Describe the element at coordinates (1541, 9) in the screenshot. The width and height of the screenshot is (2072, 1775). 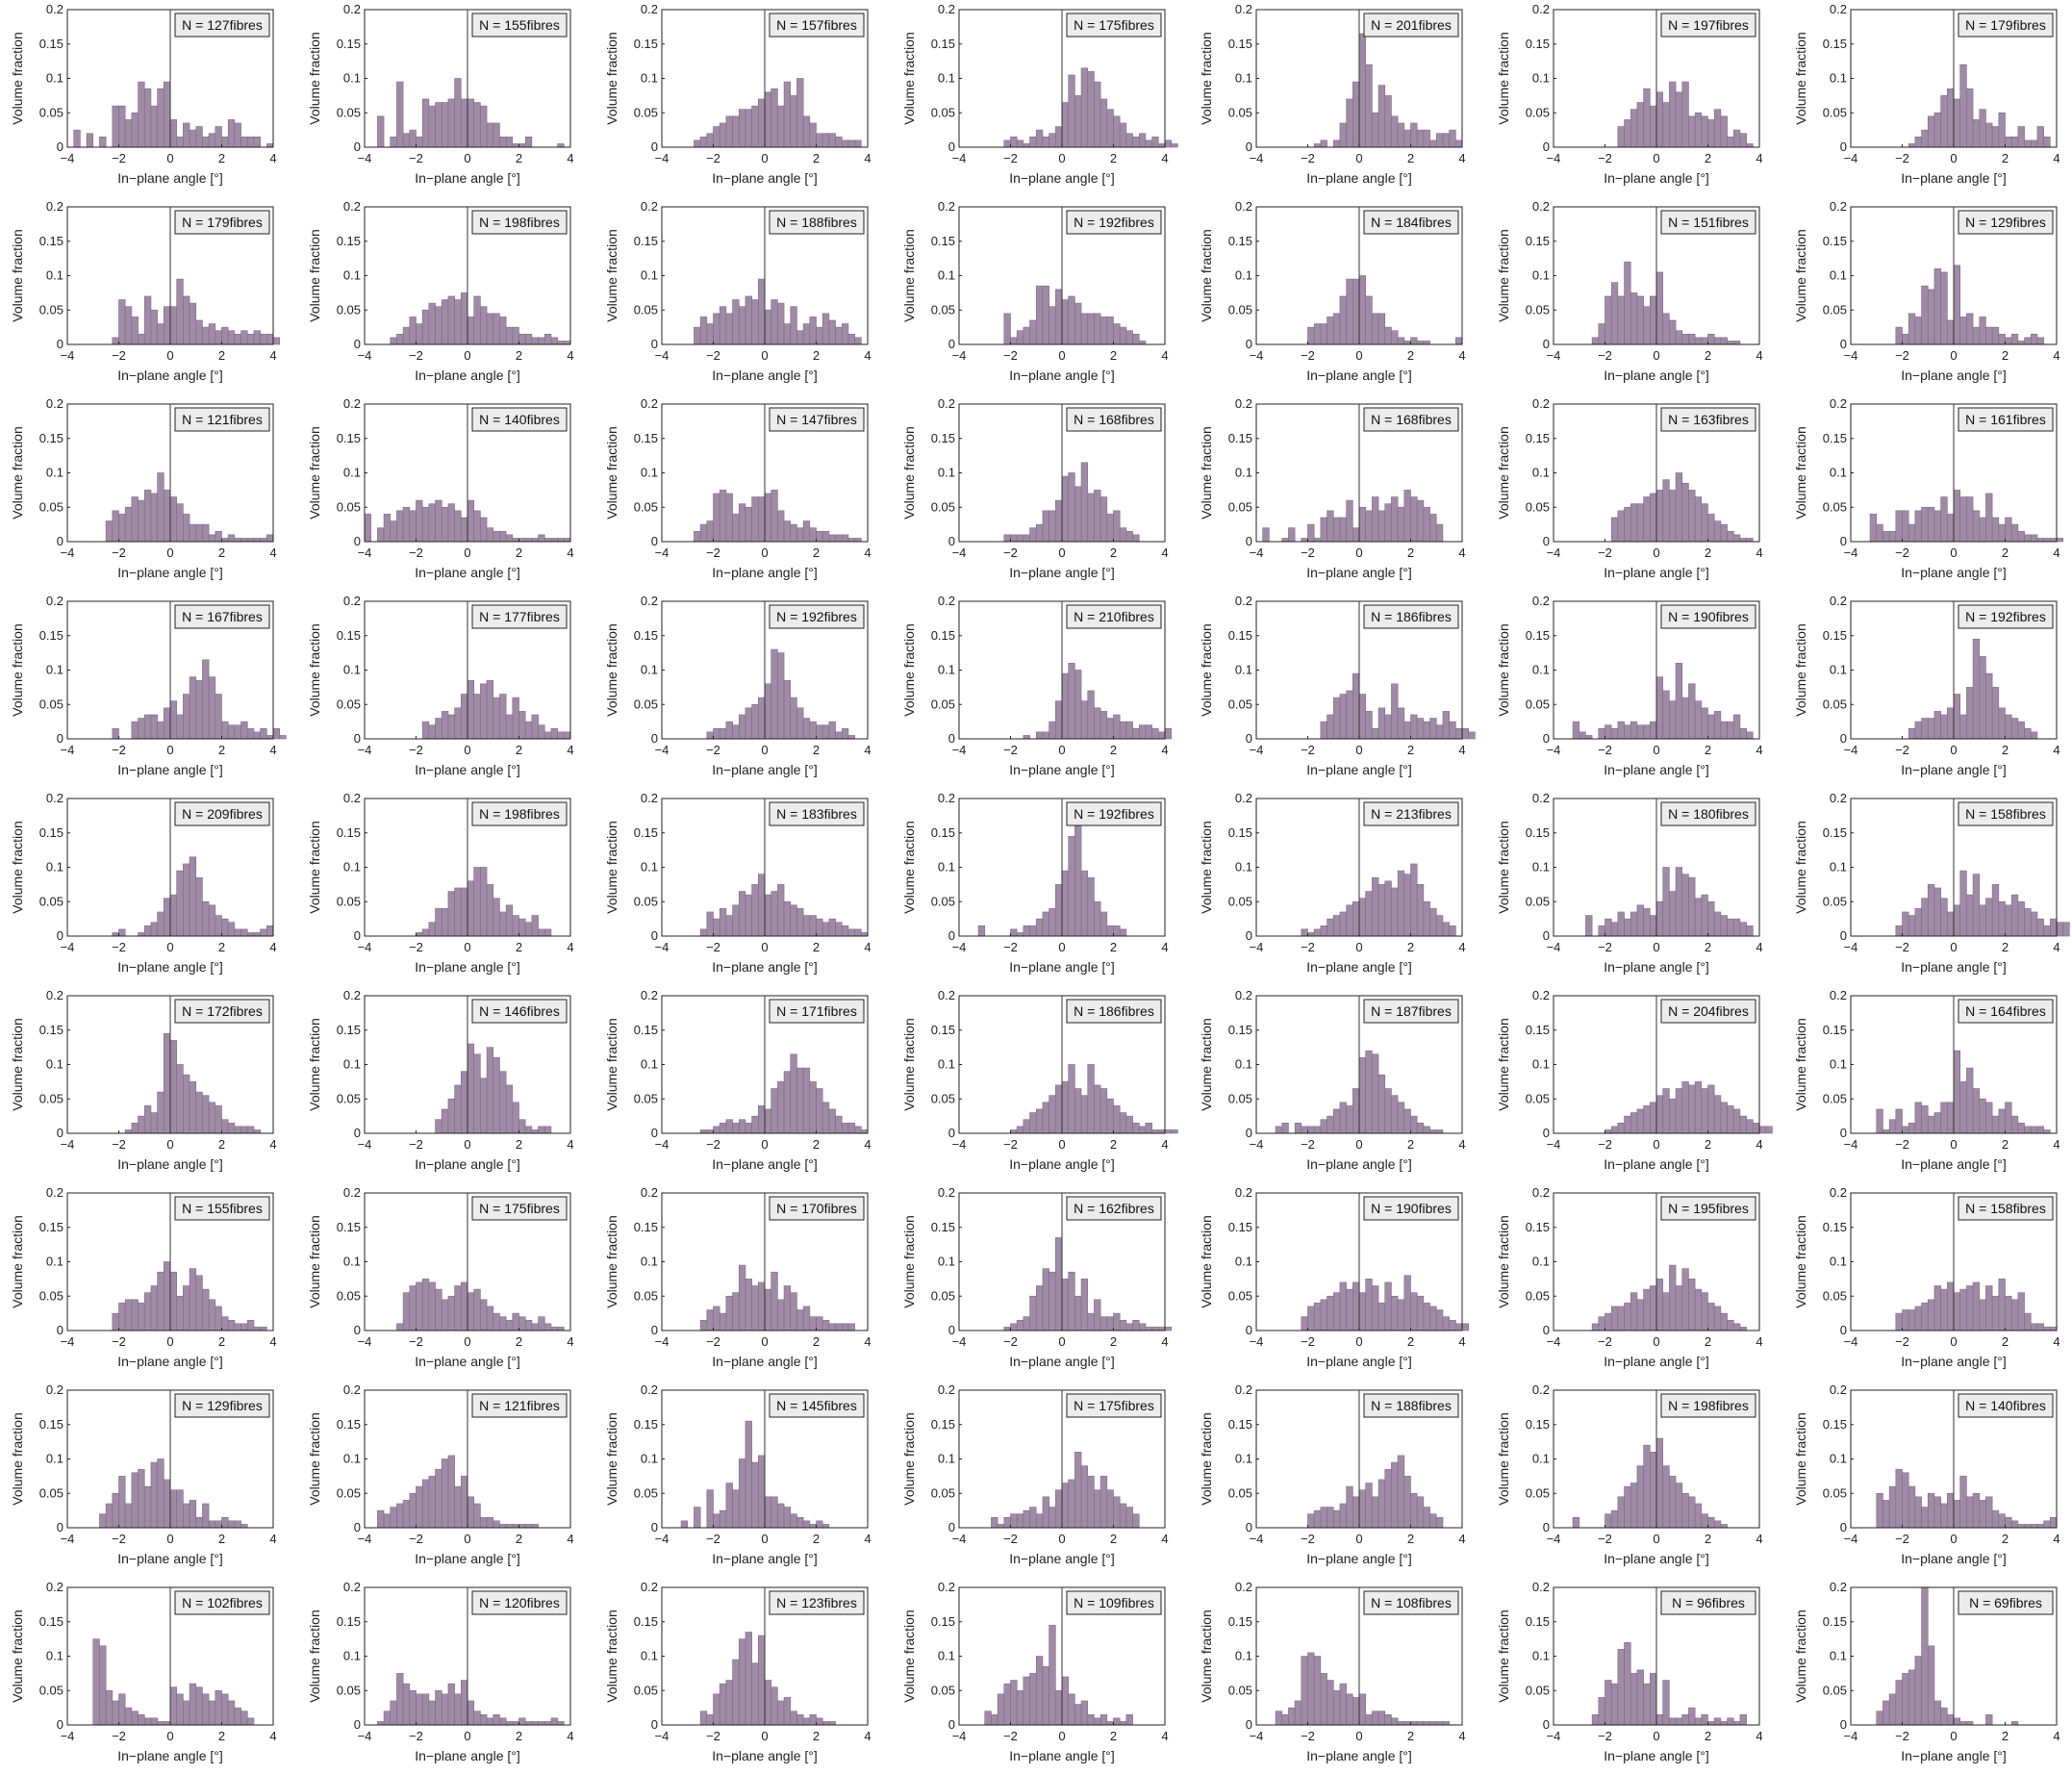
I see `y-tick-label: 0.2` at that location.